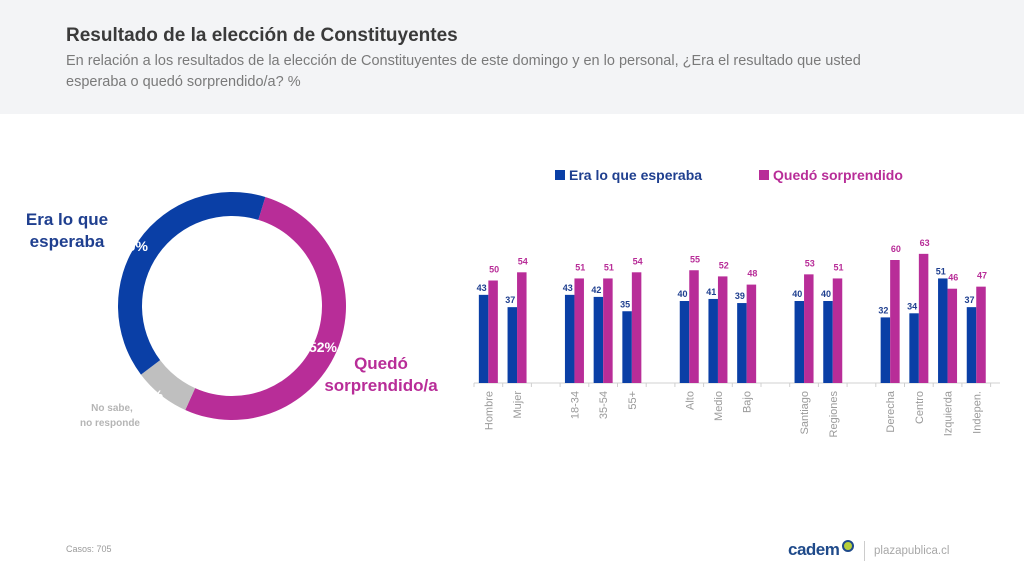 The width and height of the screenshot is (1024, 576). I want to click on x-tick-label: Alto, so click(690, 400).